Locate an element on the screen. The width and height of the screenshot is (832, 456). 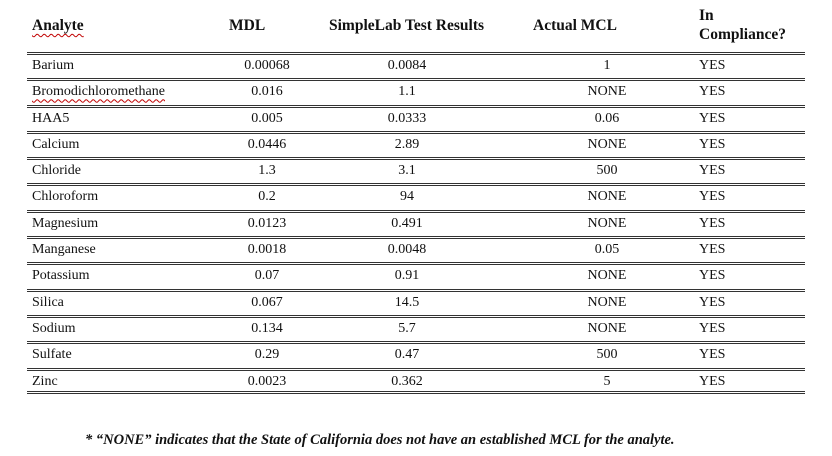
cell-result: 0.491 is located at coordinates (407, 223).